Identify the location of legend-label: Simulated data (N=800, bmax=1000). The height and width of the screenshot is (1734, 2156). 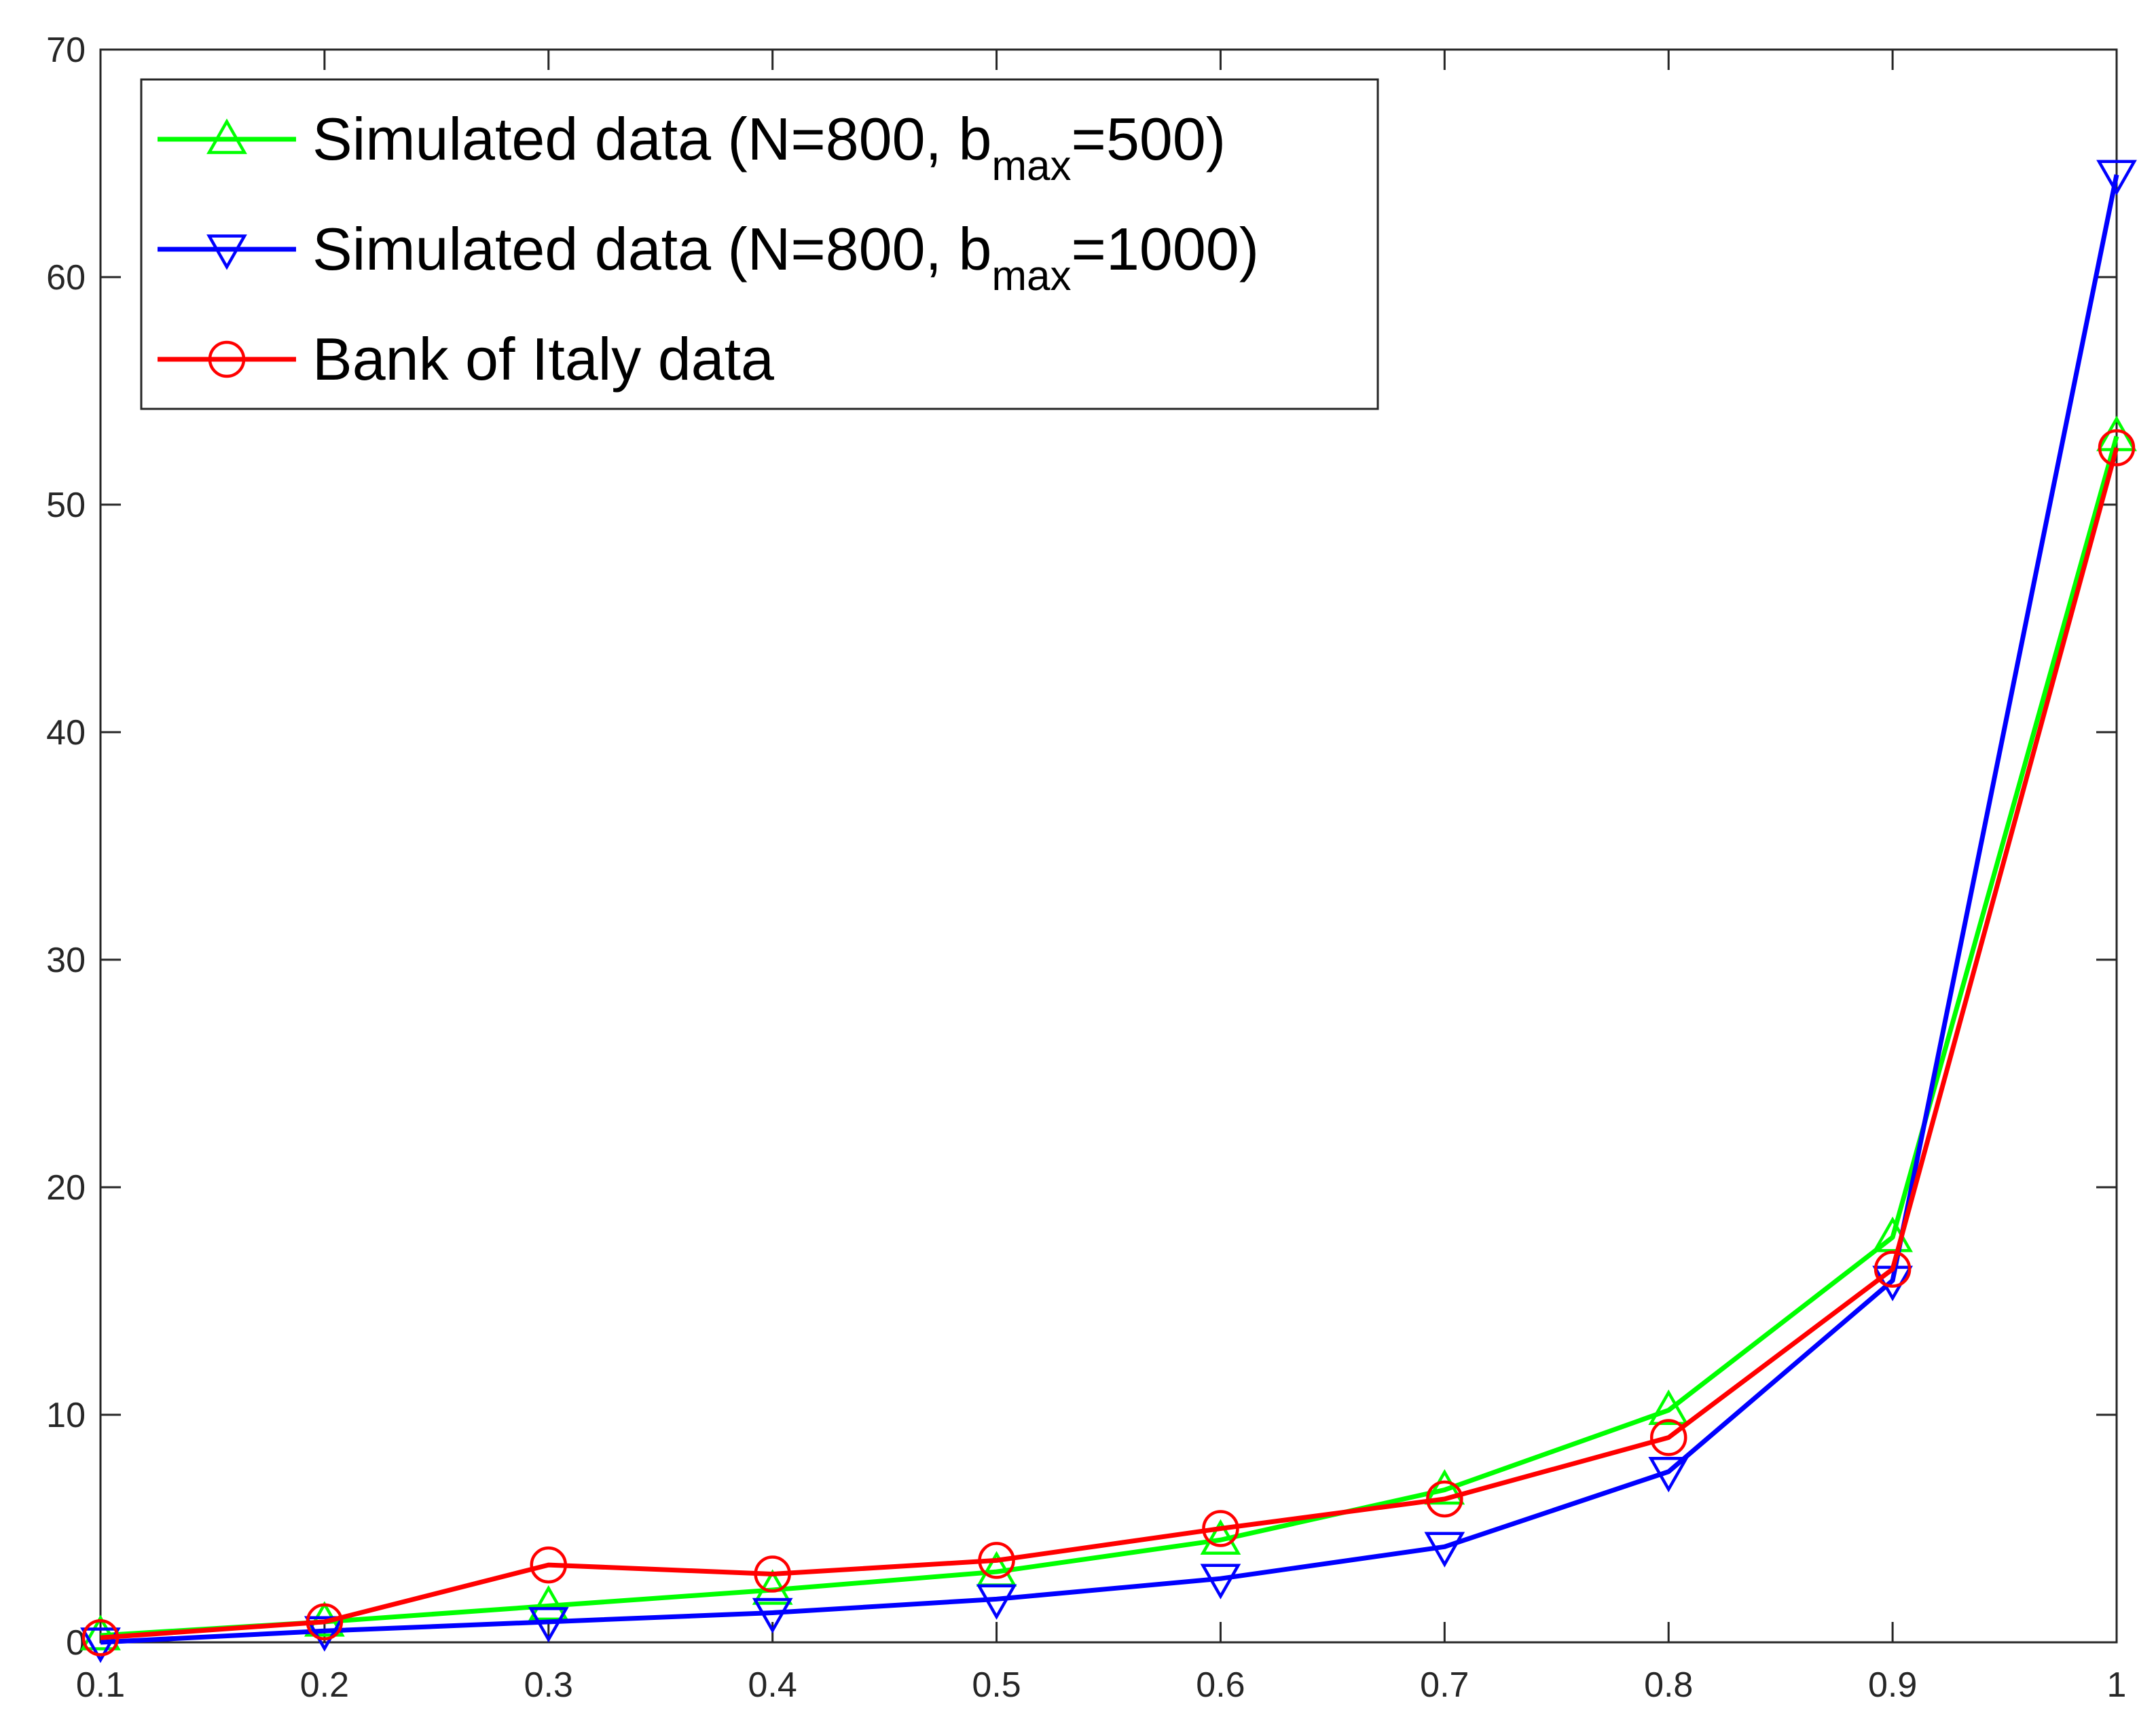
(786, 257).